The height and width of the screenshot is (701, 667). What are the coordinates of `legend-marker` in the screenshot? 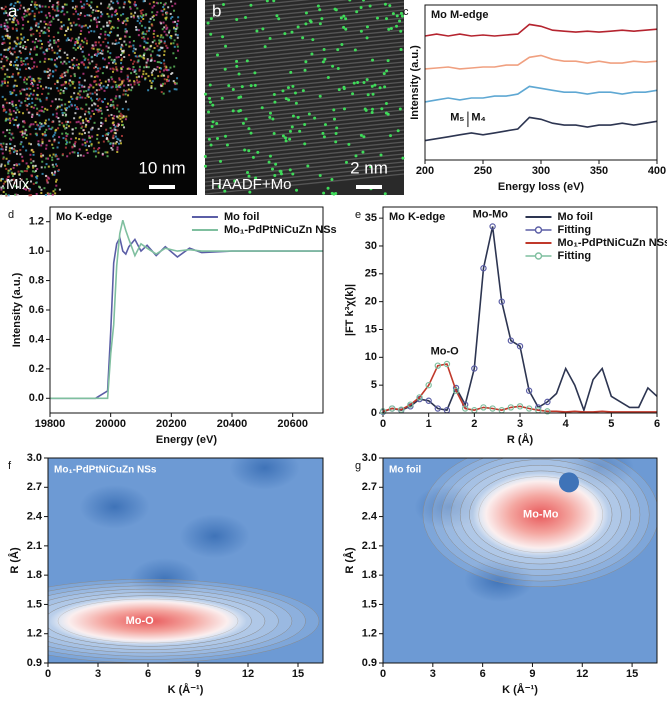 It's located at (538, 230).